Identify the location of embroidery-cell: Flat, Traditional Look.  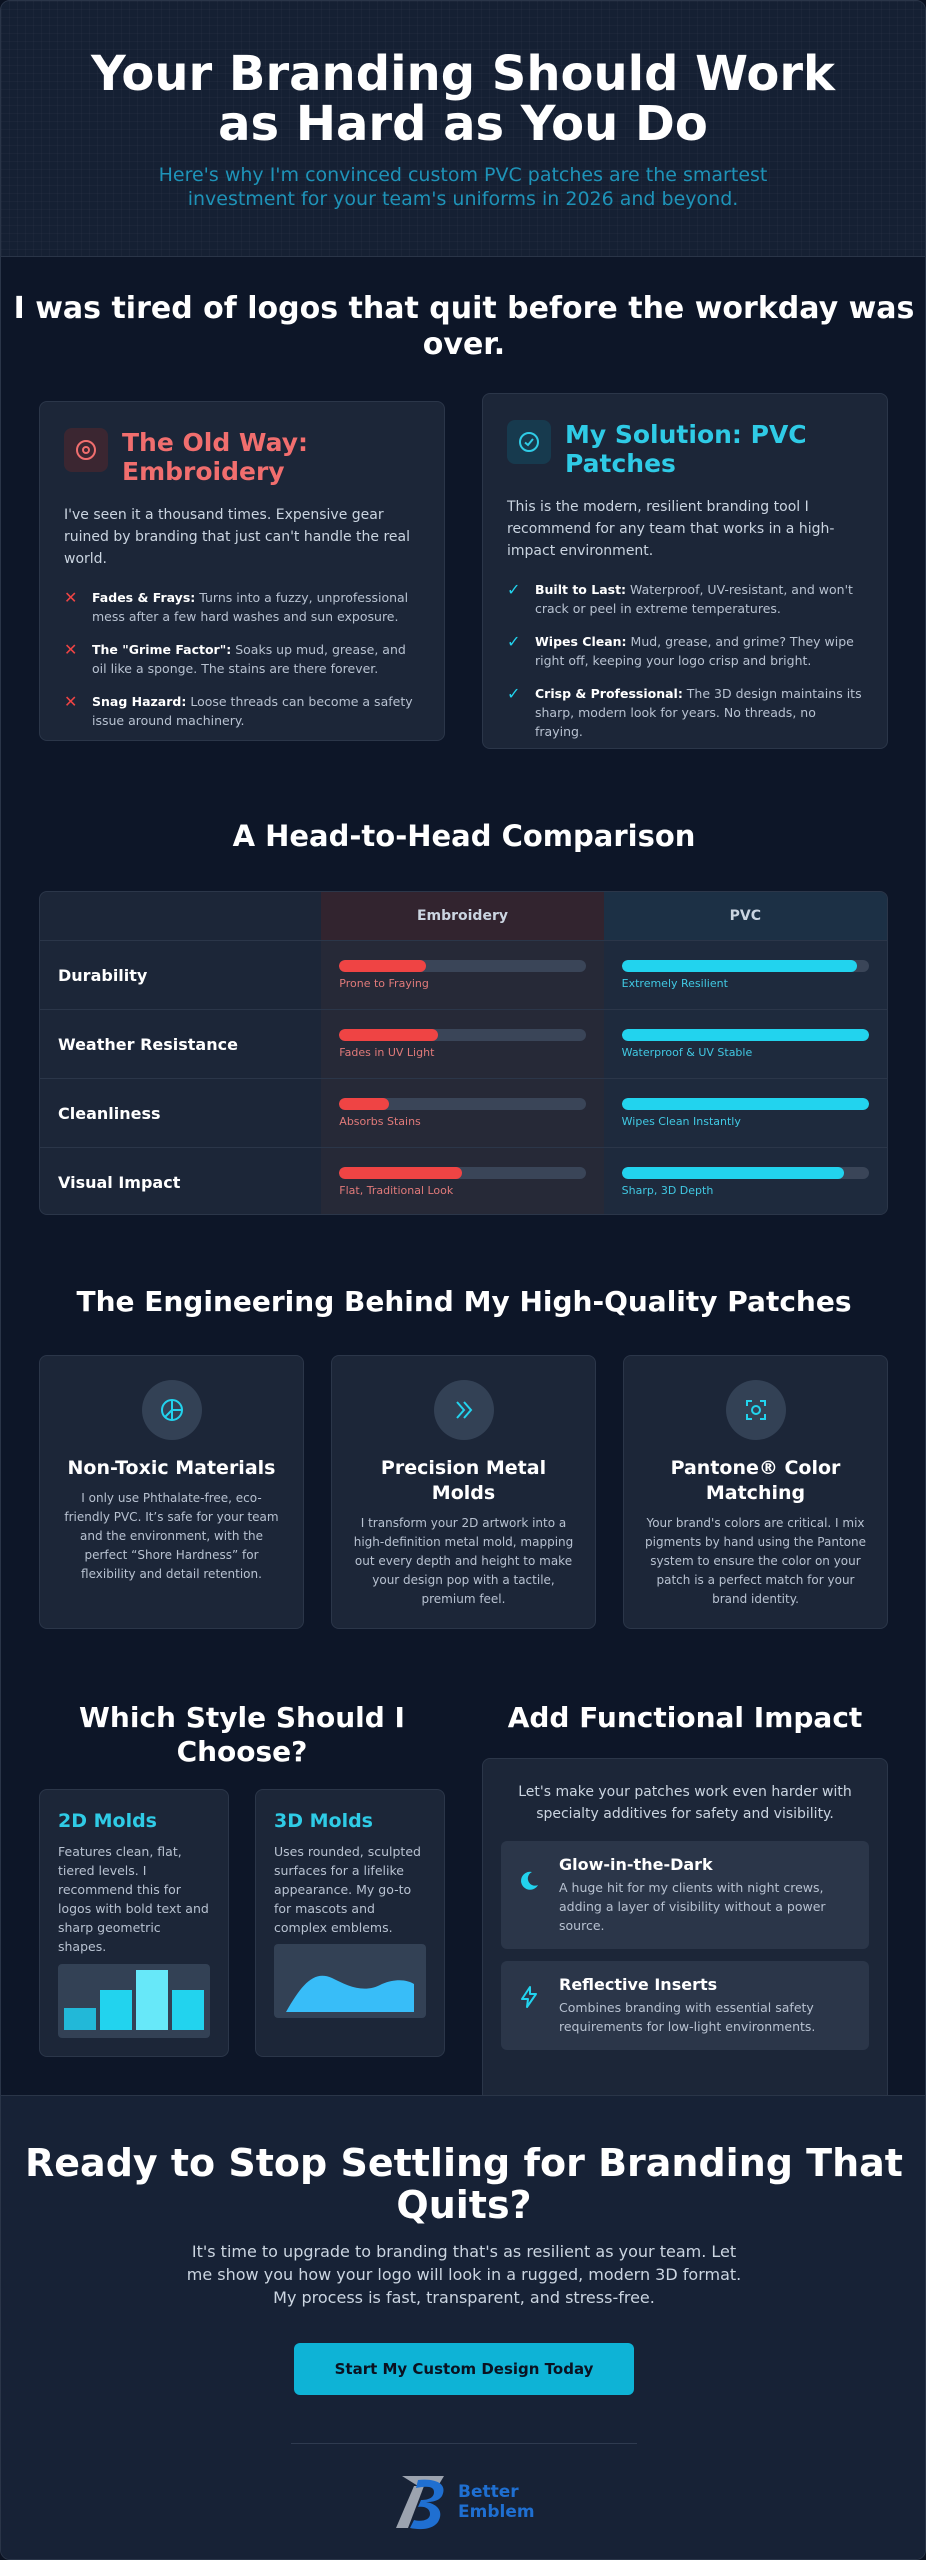
(462, 1181).